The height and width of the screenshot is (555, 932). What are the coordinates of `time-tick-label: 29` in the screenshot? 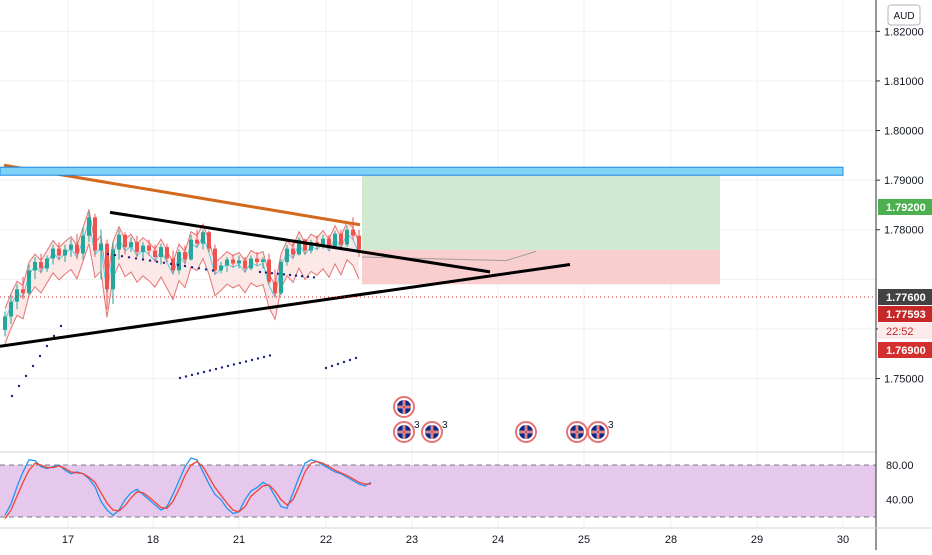 It's located at (757, 540).